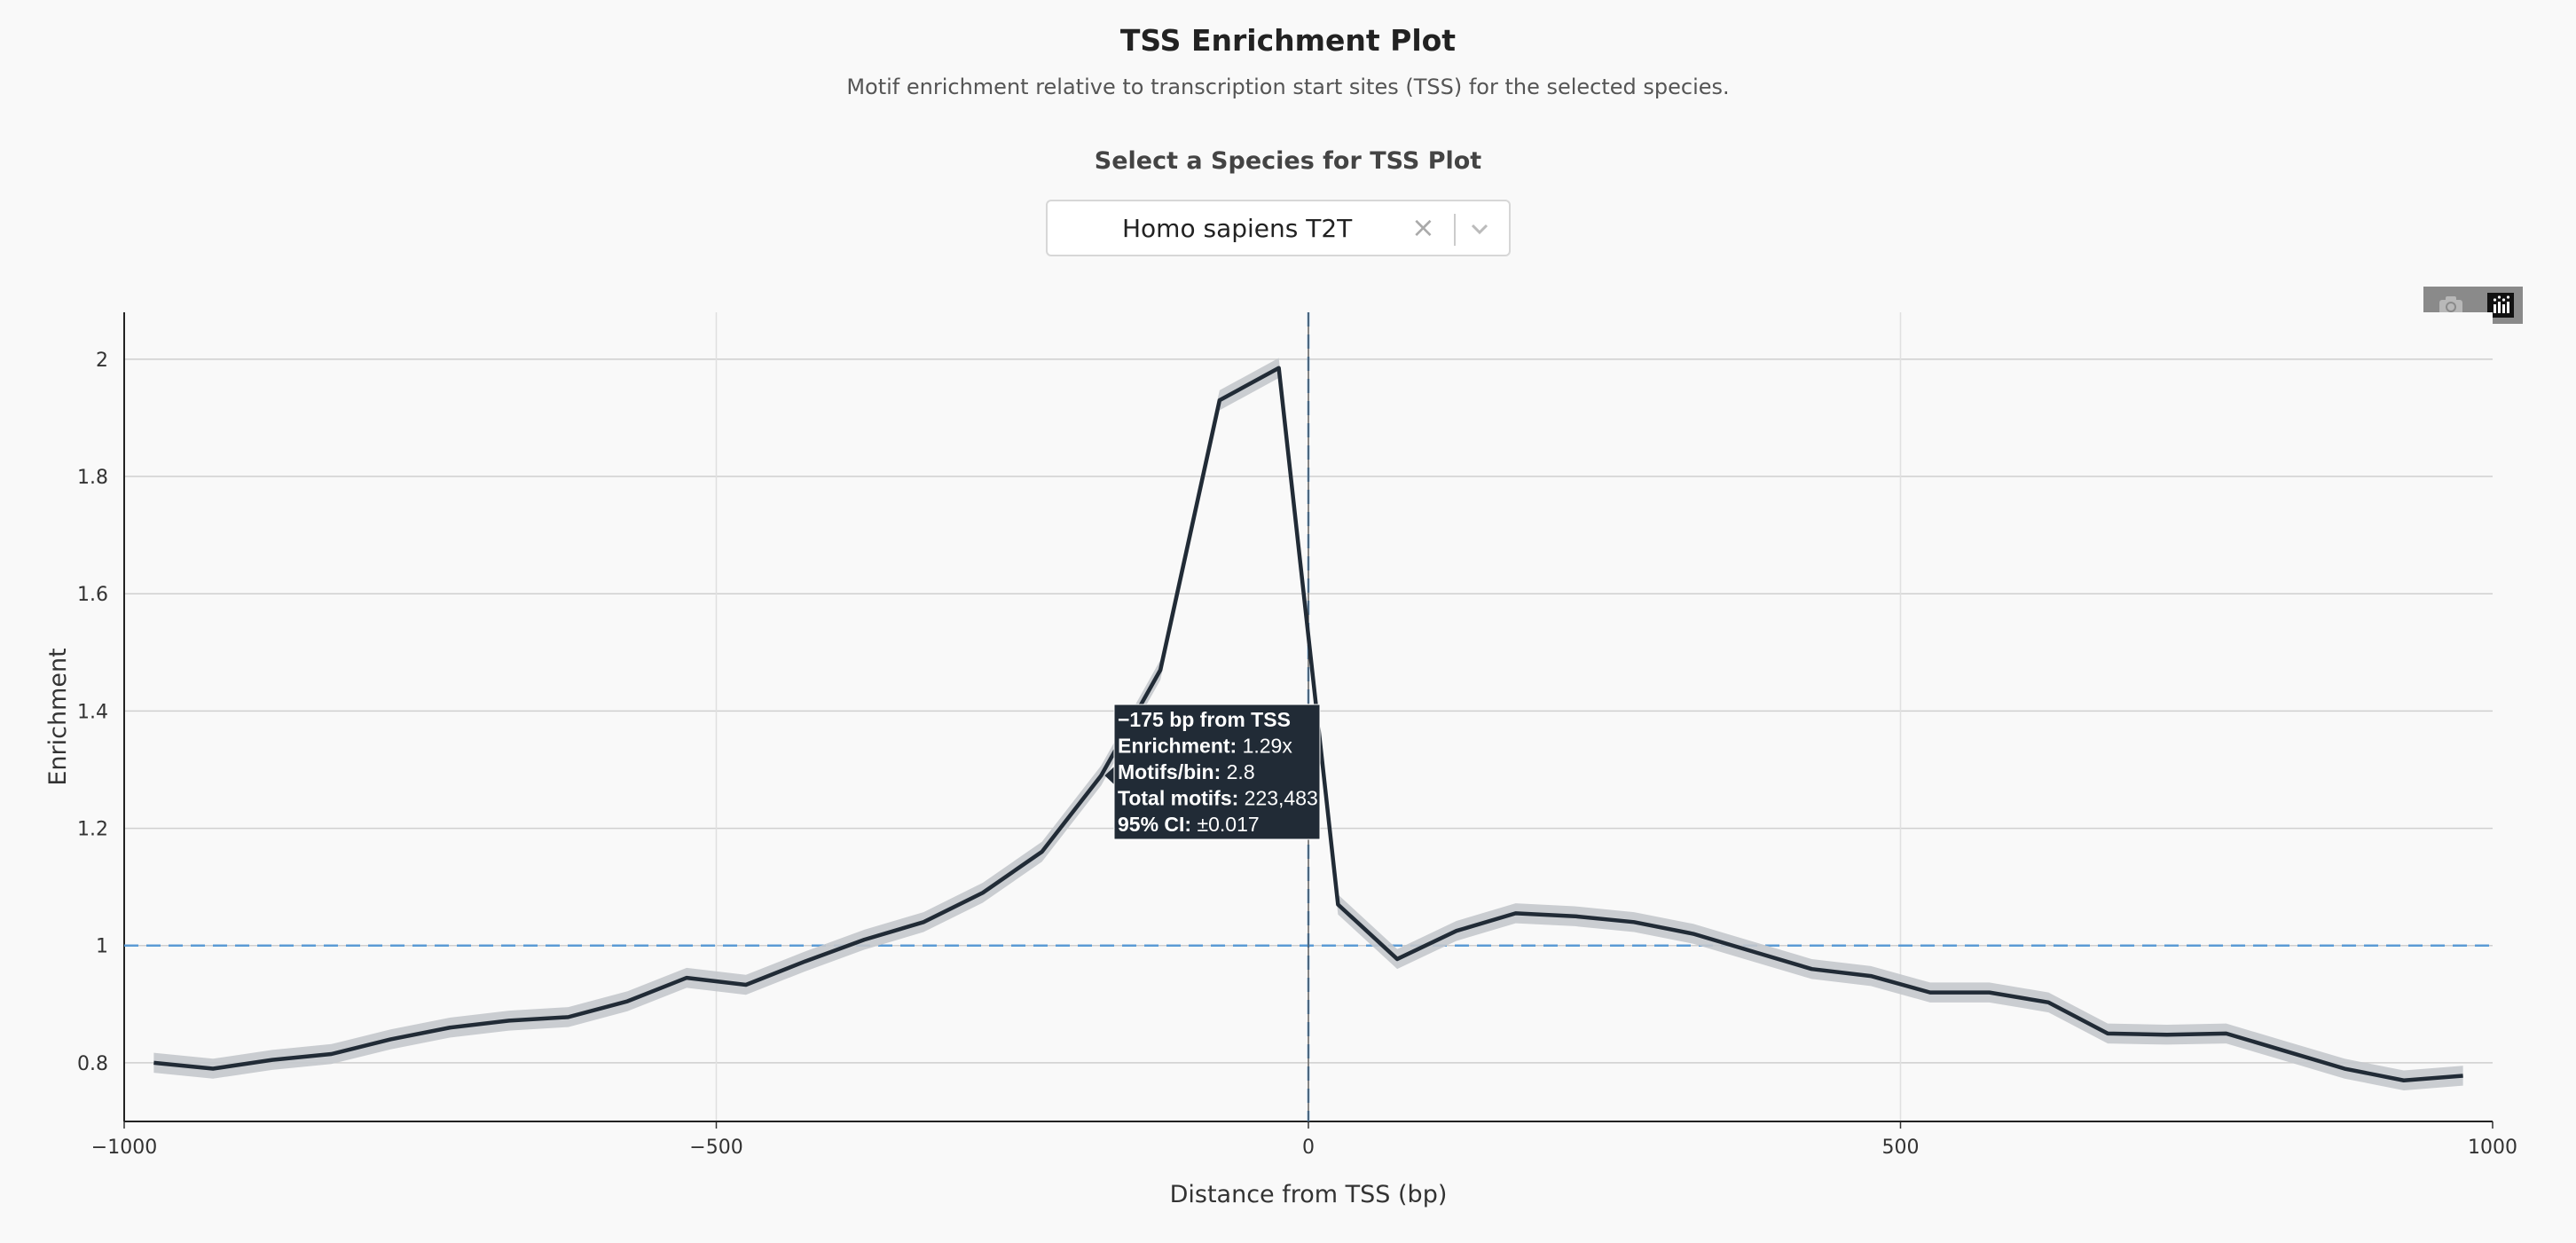  What do you see at coordinates (1288, 161) in the screenshot?
I see `species-select-label: Select a Species for TSS Plot` at bounding box center [1288, 161].